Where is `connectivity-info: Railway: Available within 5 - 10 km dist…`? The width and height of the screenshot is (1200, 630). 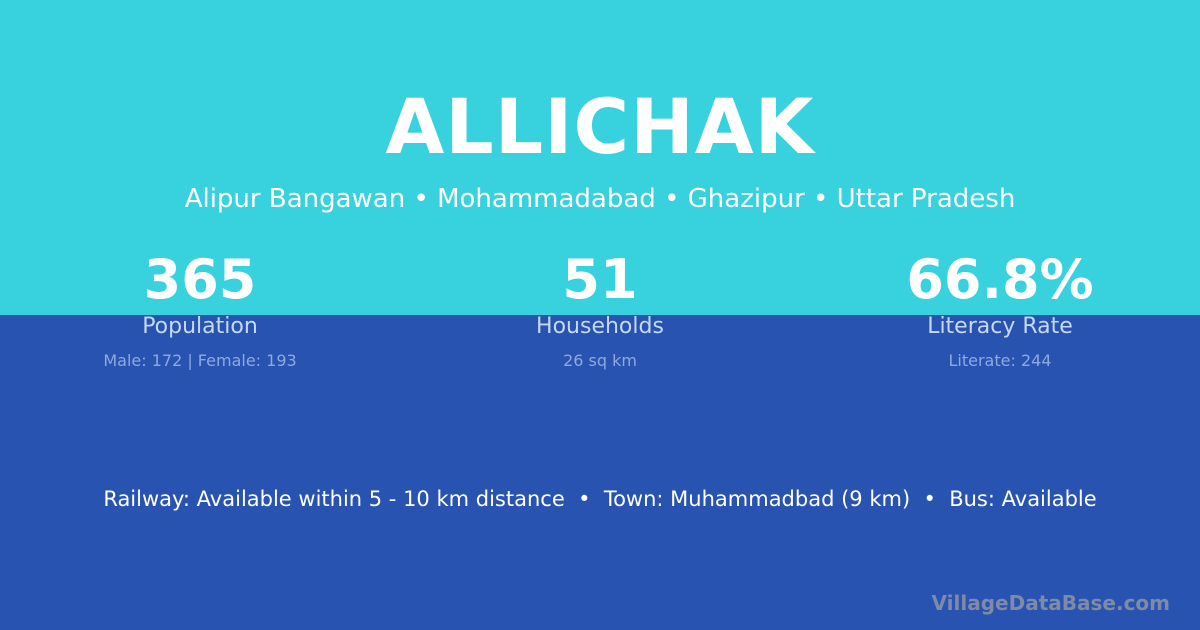 connectivity-info: Railway: Available within 5 - 10 km dist… is located at coordinates (600, 499).